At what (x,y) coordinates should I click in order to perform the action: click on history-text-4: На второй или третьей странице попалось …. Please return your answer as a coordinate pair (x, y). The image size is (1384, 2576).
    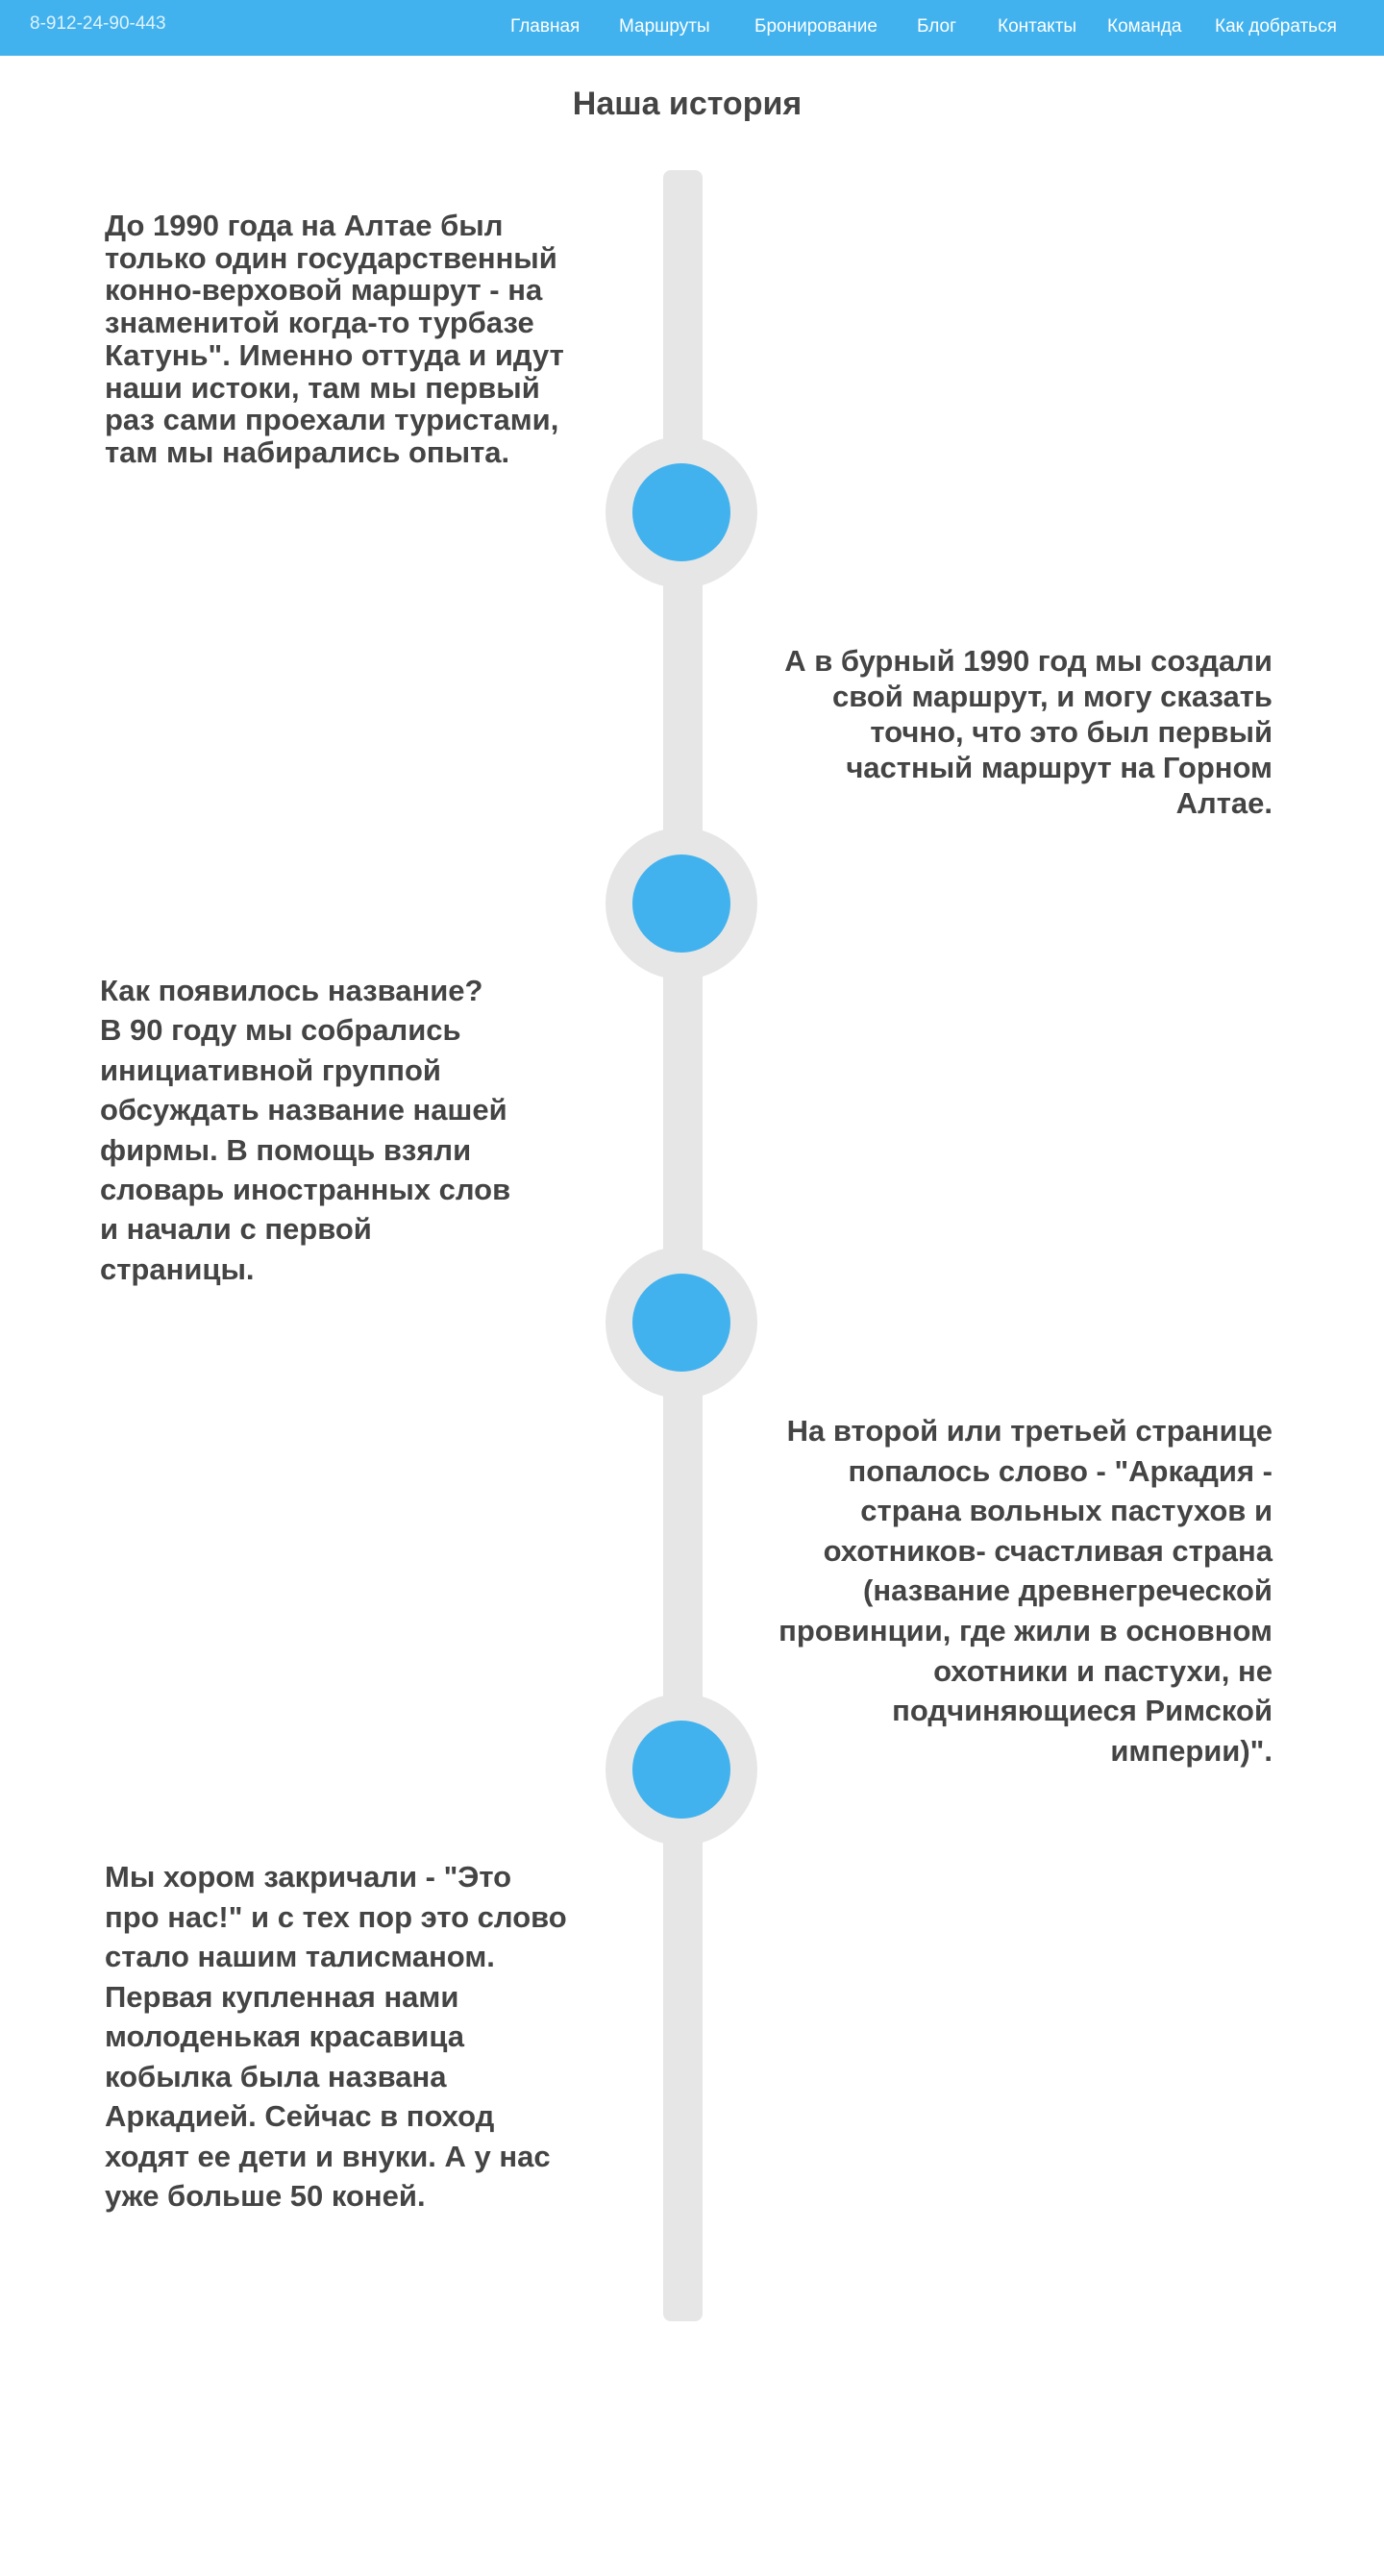
    Looking at the image, I should click on (1025, 1591).